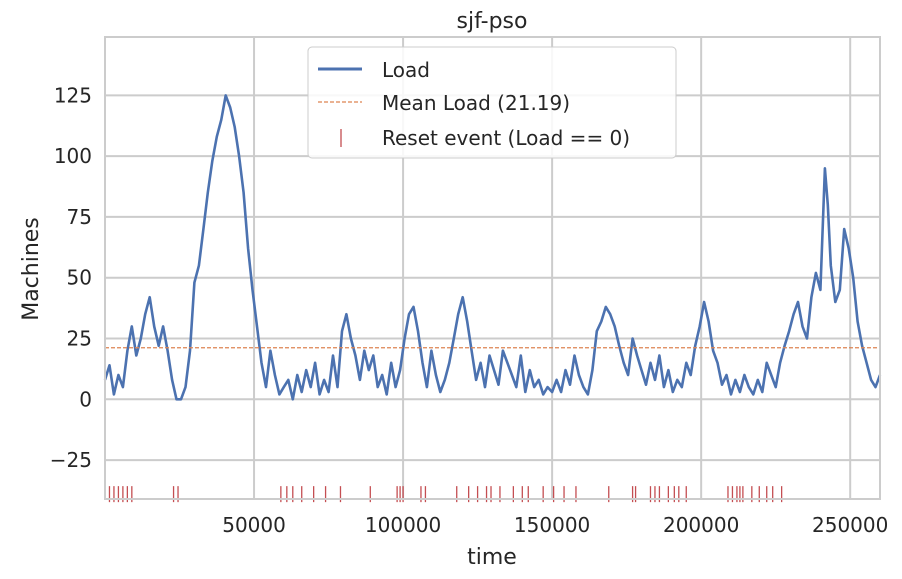 This screenshot has height=579, width=902. Describe the element at coordinates (71, 460) in the screenshot. I see `y-tick-label: −25` at that location.